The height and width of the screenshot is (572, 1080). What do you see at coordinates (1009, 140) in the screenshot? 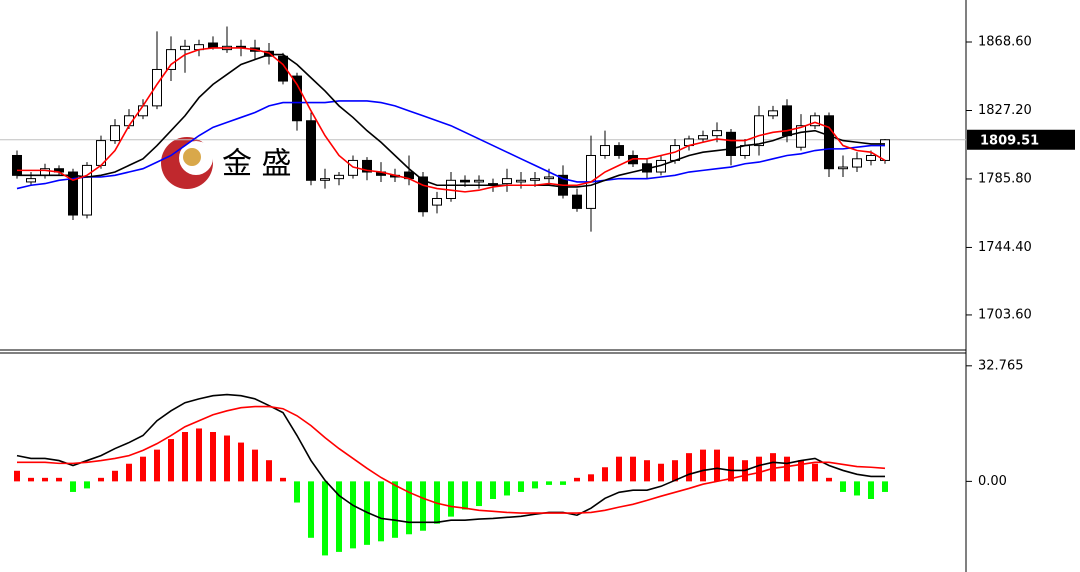
I see `last-price-label: 1809.51` at bounding box center [1009, 140].